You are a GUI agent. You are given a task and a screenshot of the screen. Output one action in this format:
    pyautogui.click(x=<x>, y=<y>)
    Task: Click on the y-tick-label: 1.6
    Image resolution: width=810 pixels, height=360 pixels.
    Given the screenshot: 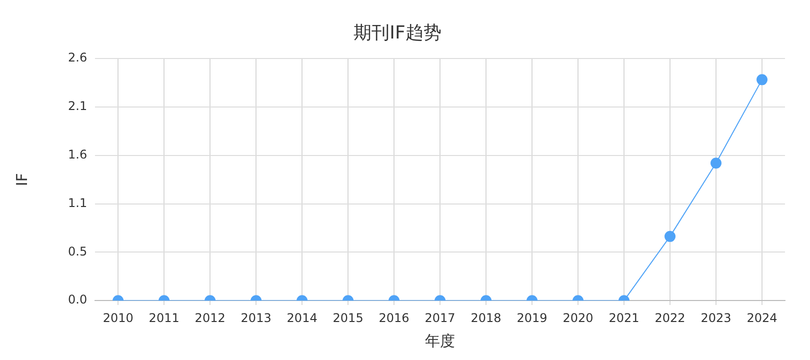 What is the action you would take?
    pyautogui.click(x=78, y=155)
    